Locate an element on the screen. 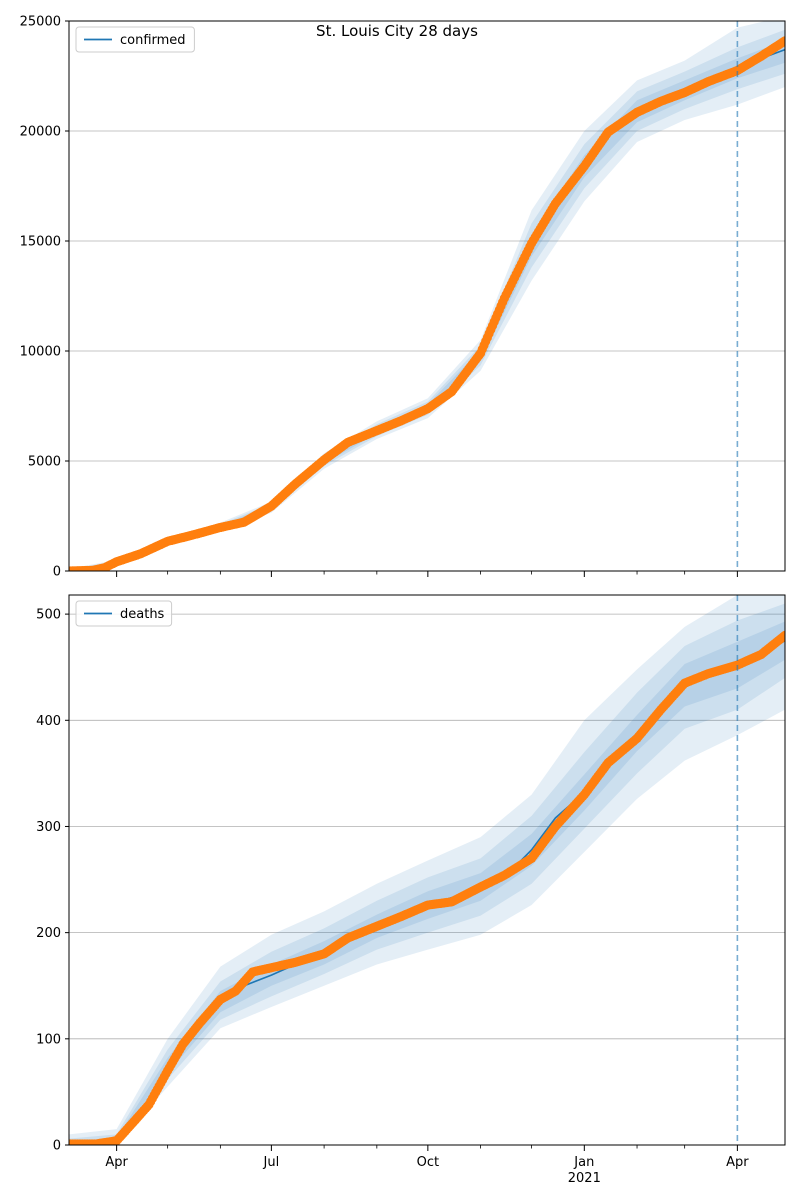 The height and width of the screenshot is (1200, 800). y-tick-label: 400 is located at coordinates (48, 721).